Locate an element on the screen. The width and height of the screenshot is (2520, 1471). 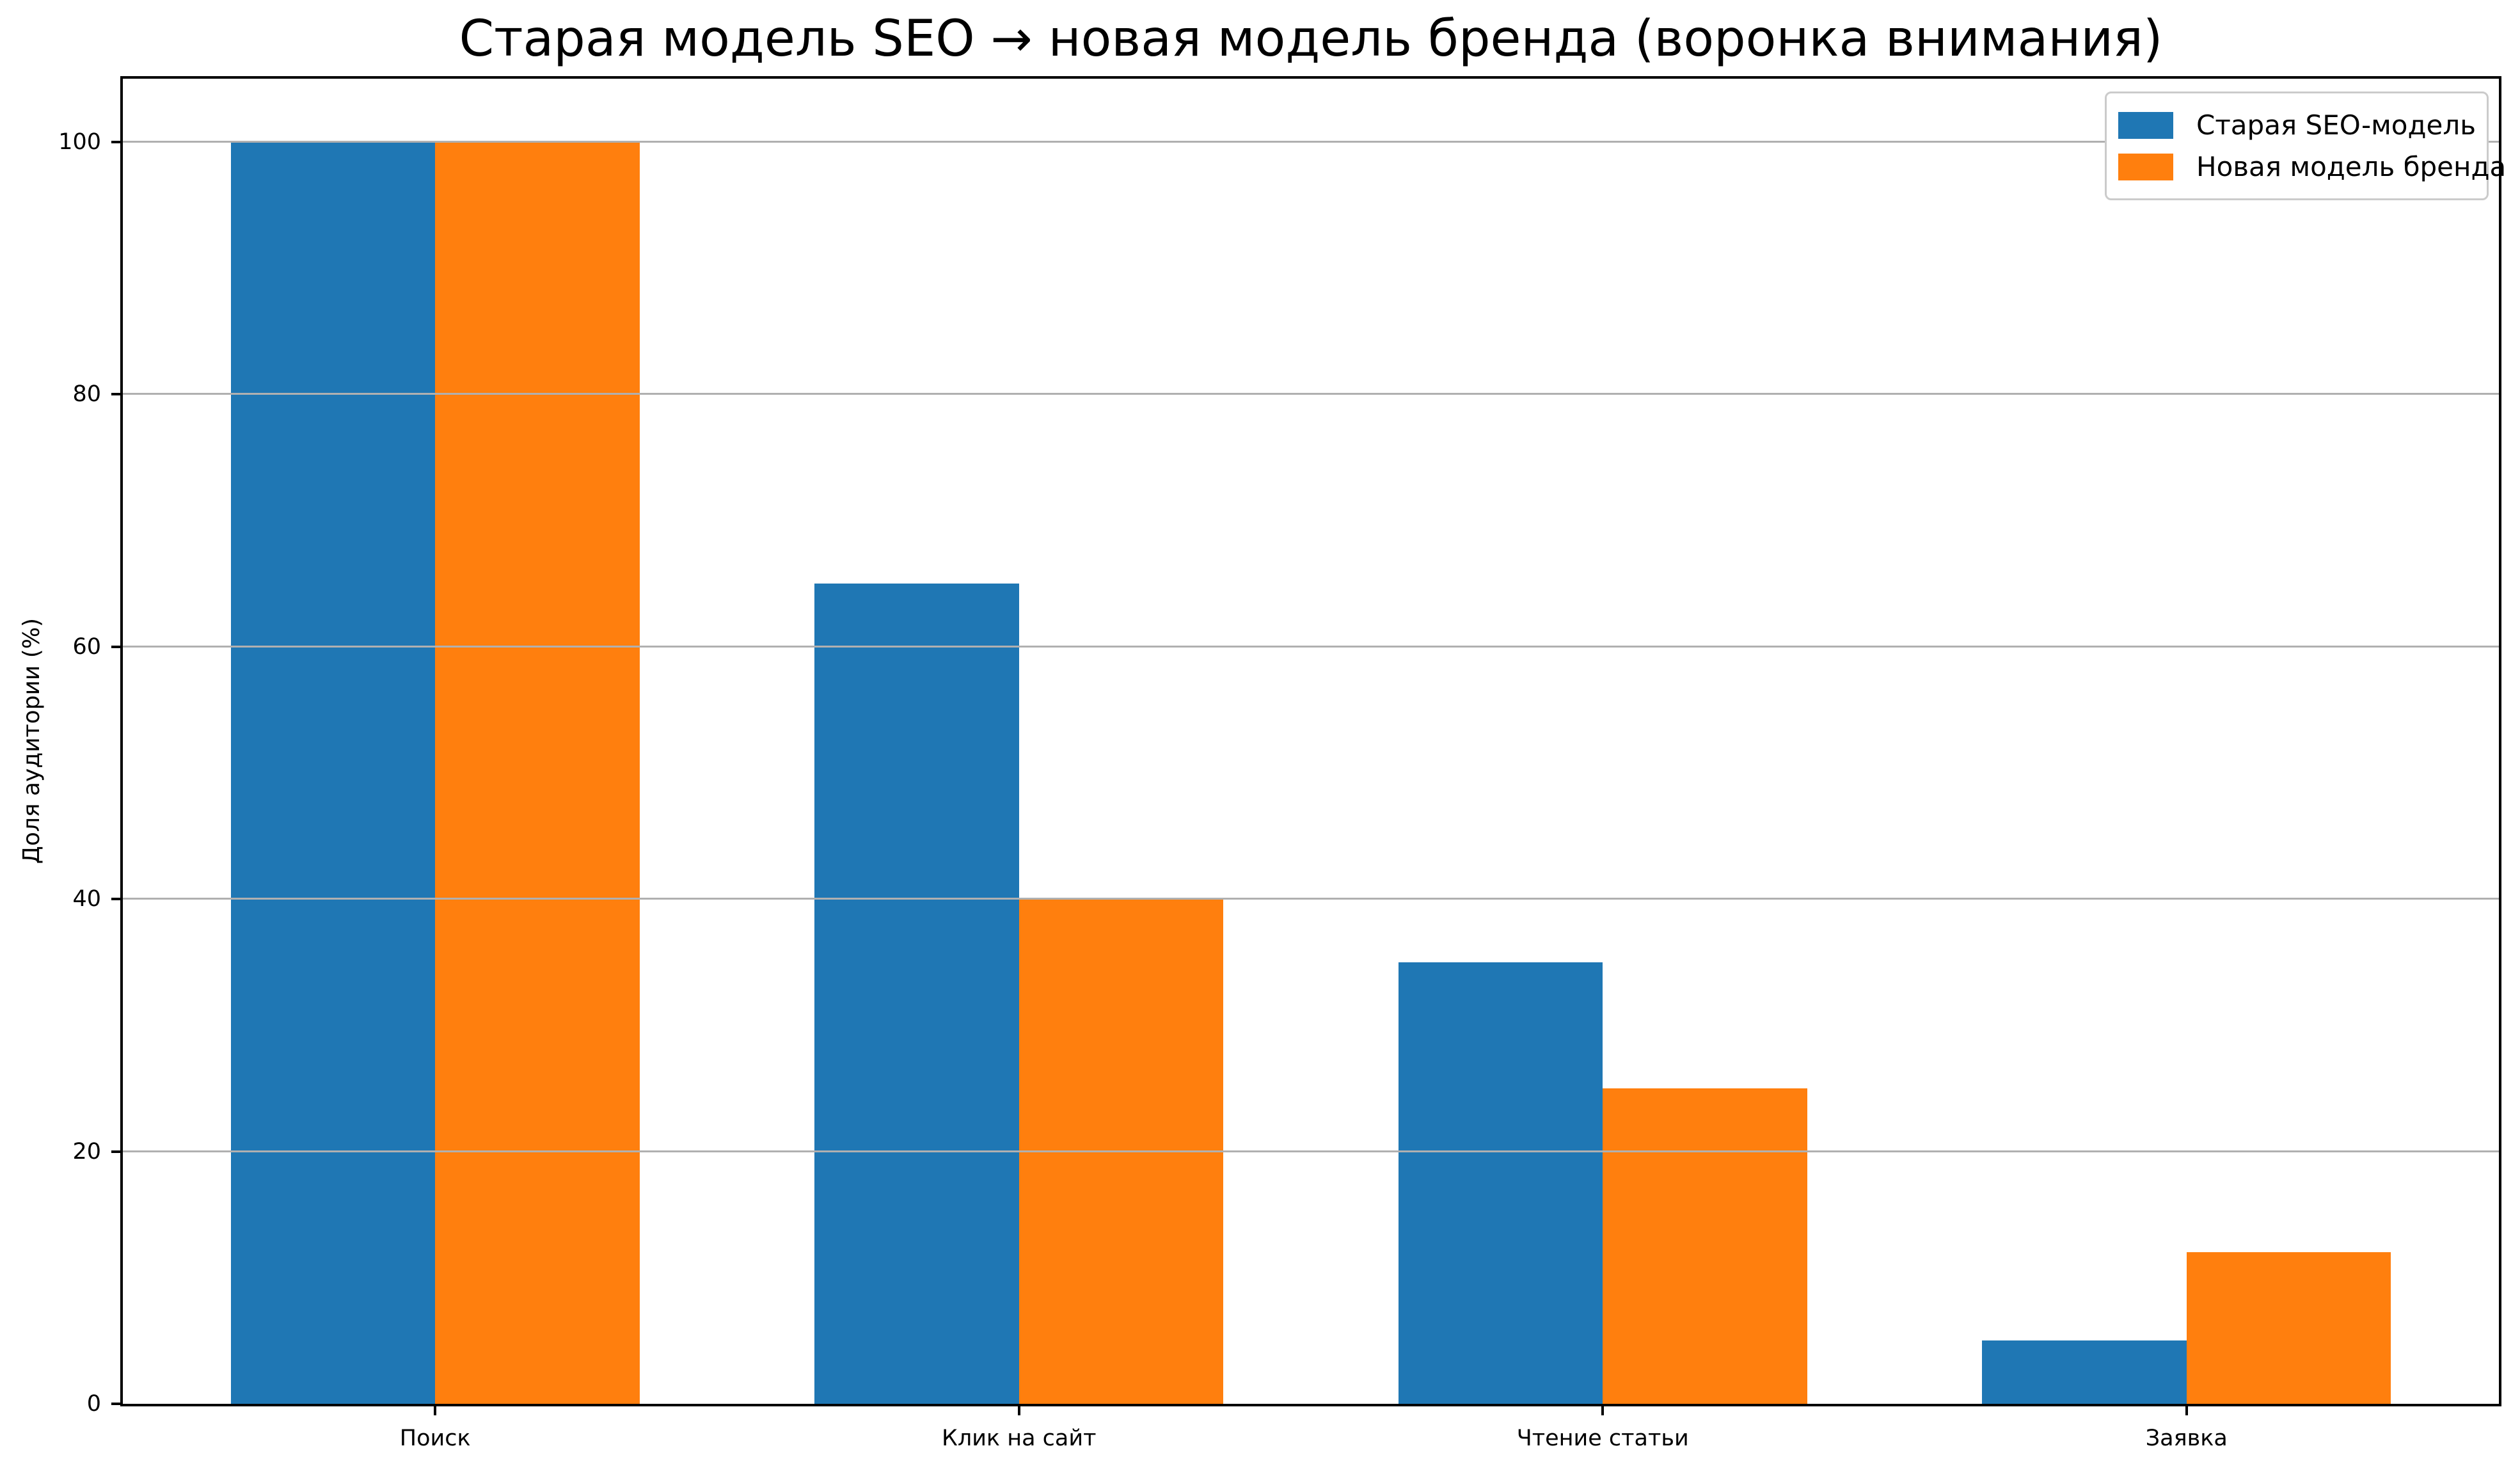
x-tick-label: Поиск is located at coordinates (435, 1438).